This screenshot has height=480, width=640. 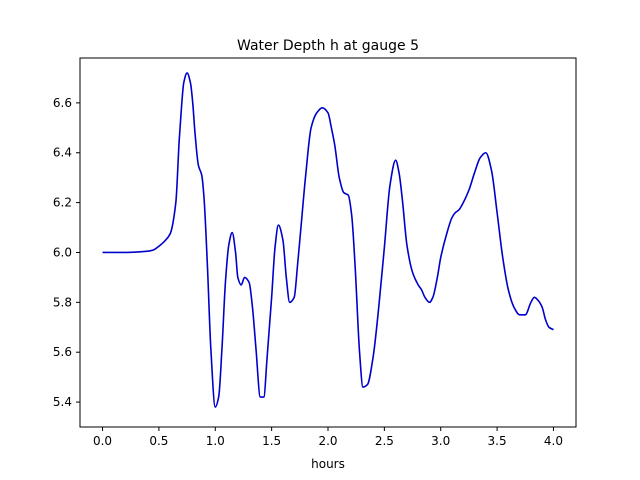 What do you see at coordinates (62, 103) in the screenshot?
I see `y-tick-label: 6.6` at bounding box center [62, 103].